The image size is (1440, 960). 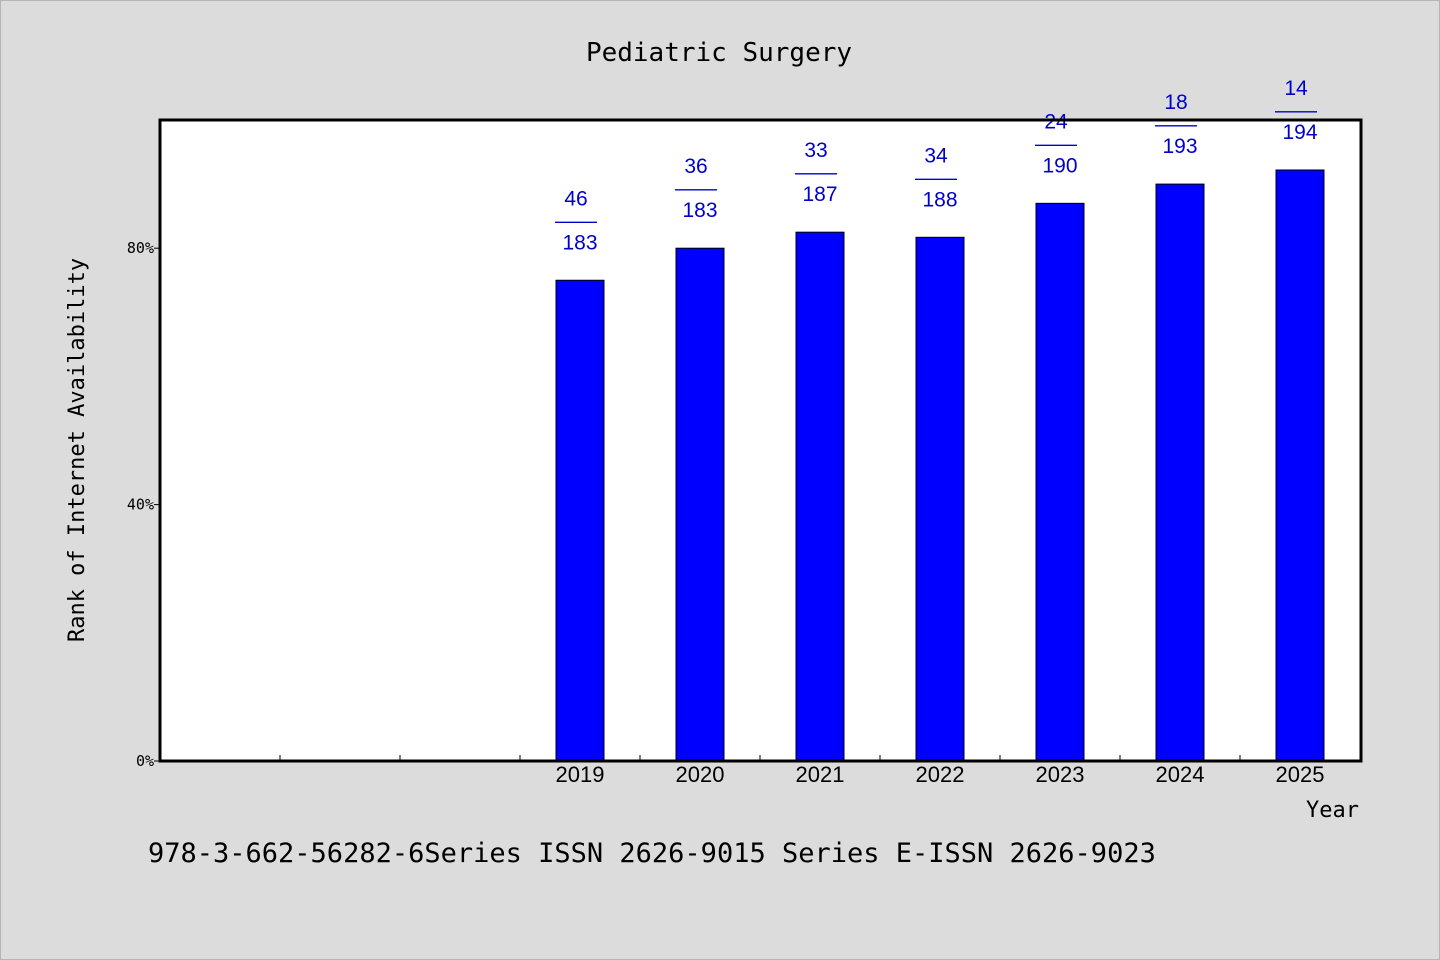 What do you see at coordinates (1332, 810) in the screenshot?
I see `x-axis-label: Year` at bounding box center [1332, 810].